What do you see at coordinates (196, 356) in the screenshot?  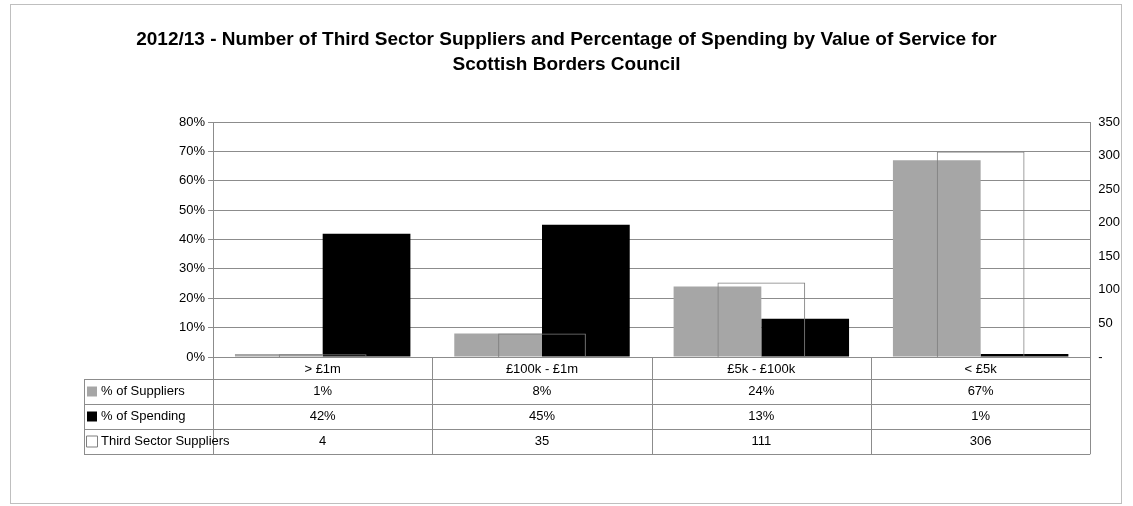 I see `y-tick-label: 0%` at bounding box center [196, 356].